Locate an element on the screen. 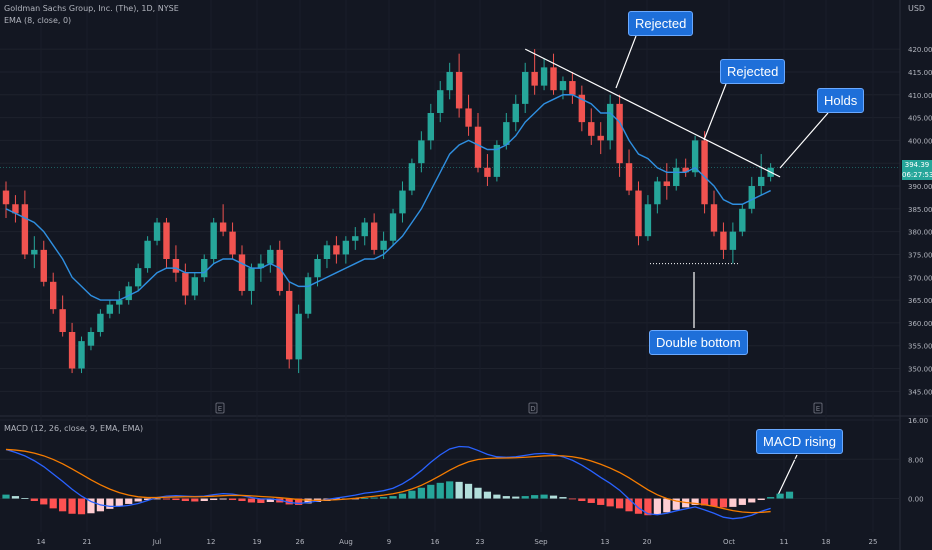 The image size is (932, 550). macd-y-tick-label: 0.00 is located at coordinates (916, 500).